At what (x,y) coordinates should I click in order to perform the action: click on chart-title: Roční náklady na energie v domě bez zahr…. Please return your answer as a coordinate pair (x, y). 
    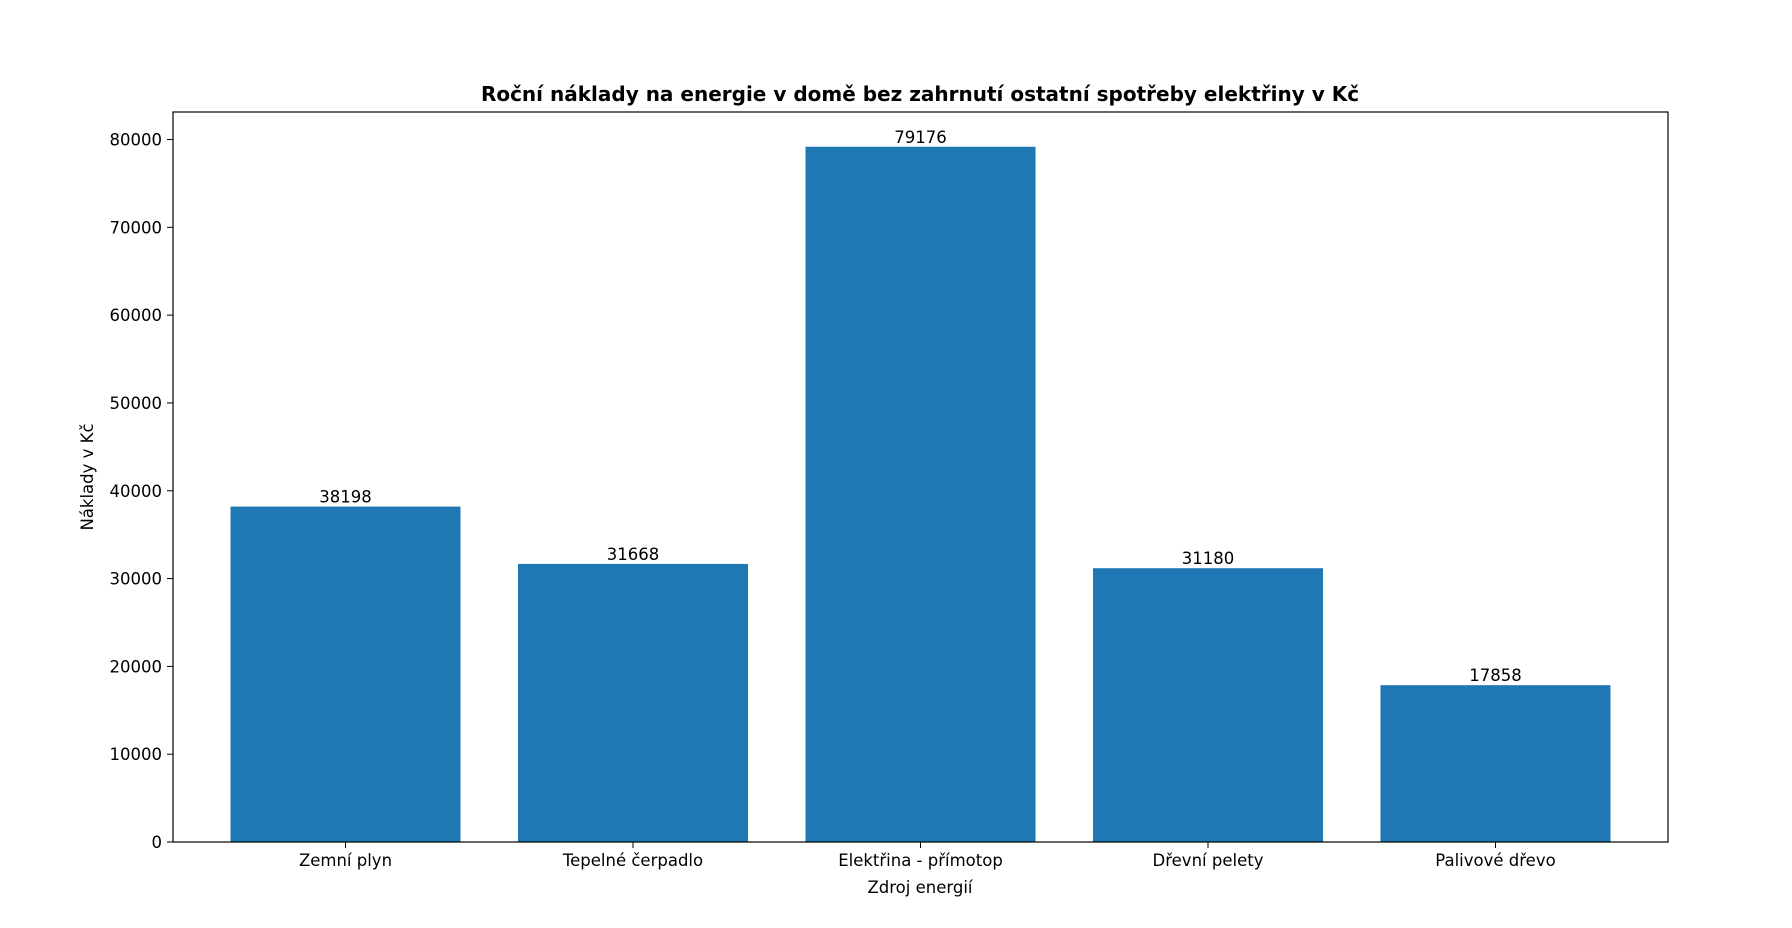
    Looking at the image, I should click on (920, 94).